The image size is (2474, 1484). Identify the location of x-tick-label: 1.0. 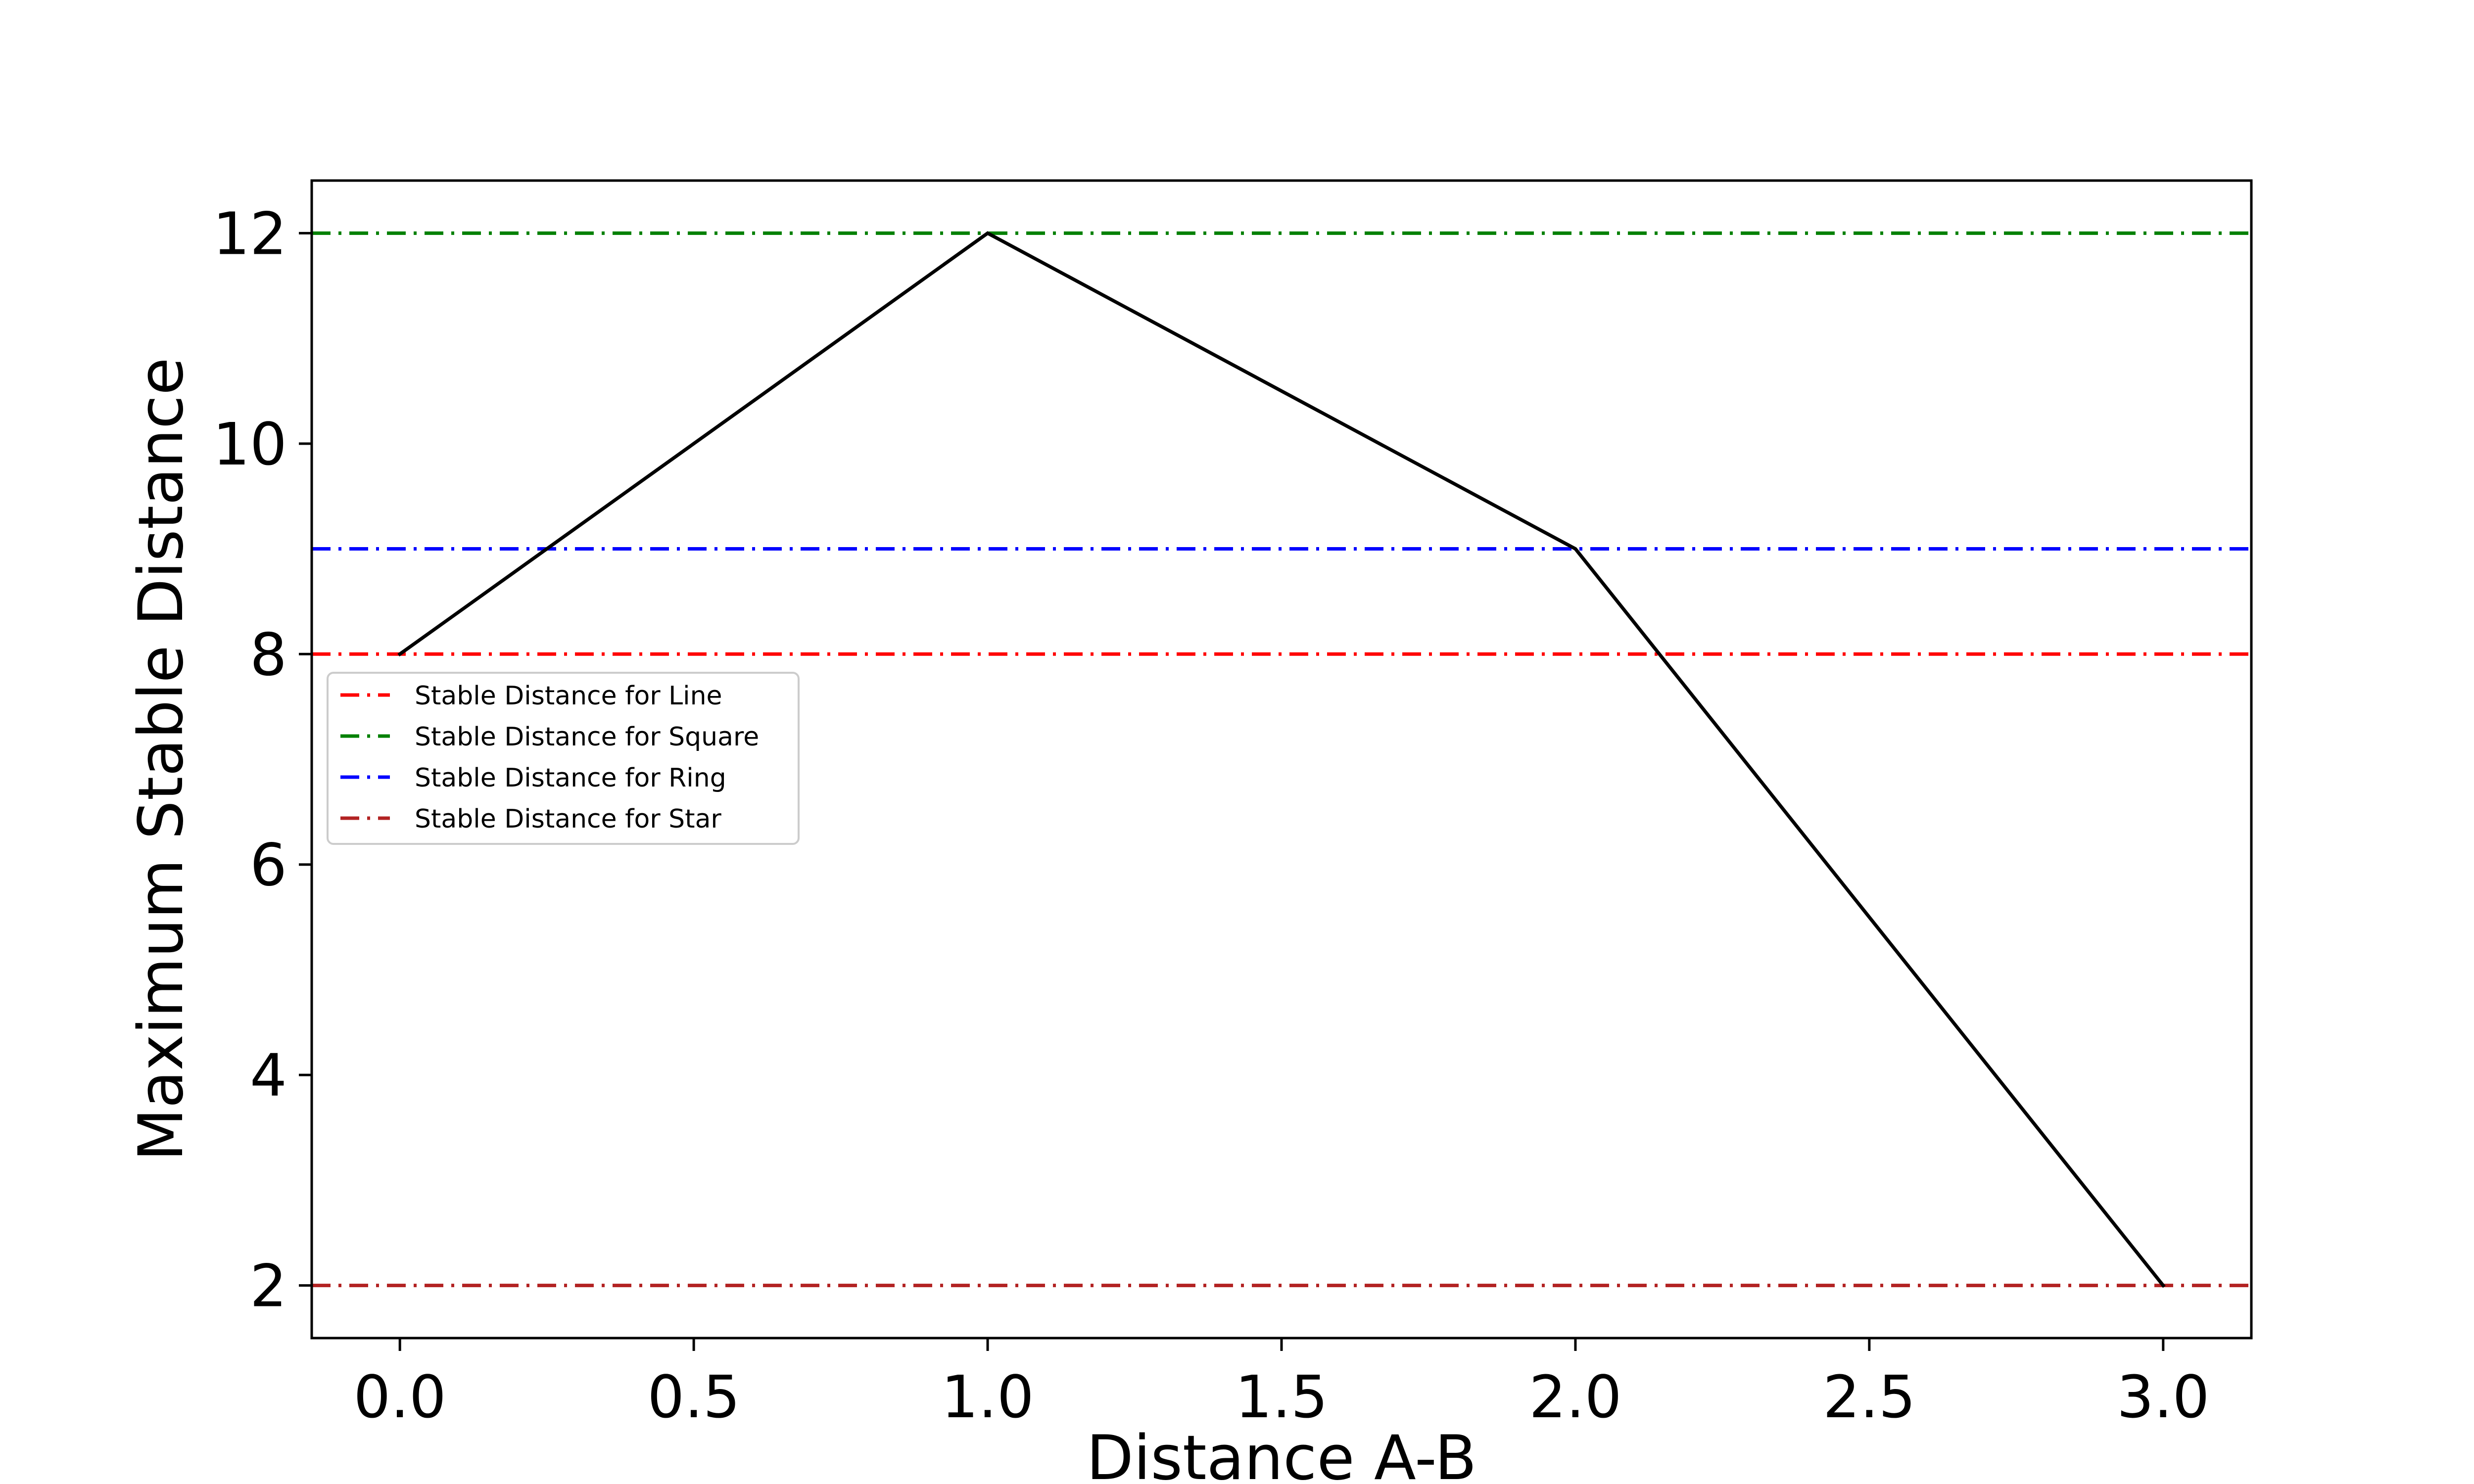
(988, 1397).